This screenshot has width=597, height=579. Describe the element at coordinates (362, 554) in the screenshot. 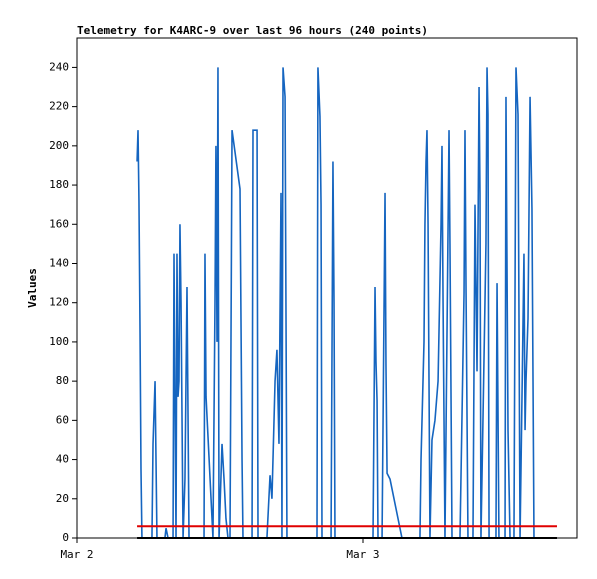

I see `x-tick-label: Mar 3` at that location.